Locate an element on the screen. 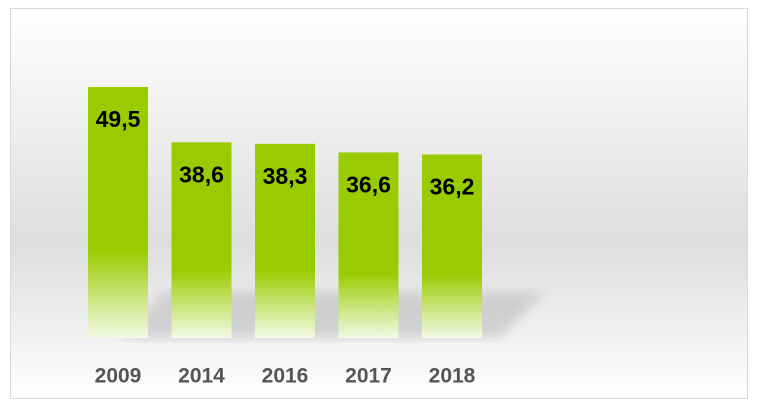  value-label: 36,2 is located at coordinates (452, 187).